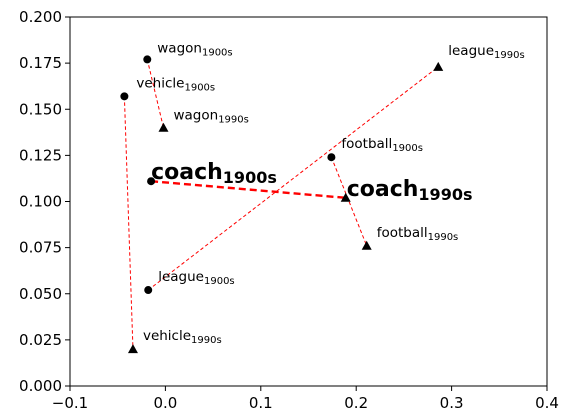 Image resolution: width=572 pixels, height=411 pixels. I want to click on pair-line-football, so click(349, 201).